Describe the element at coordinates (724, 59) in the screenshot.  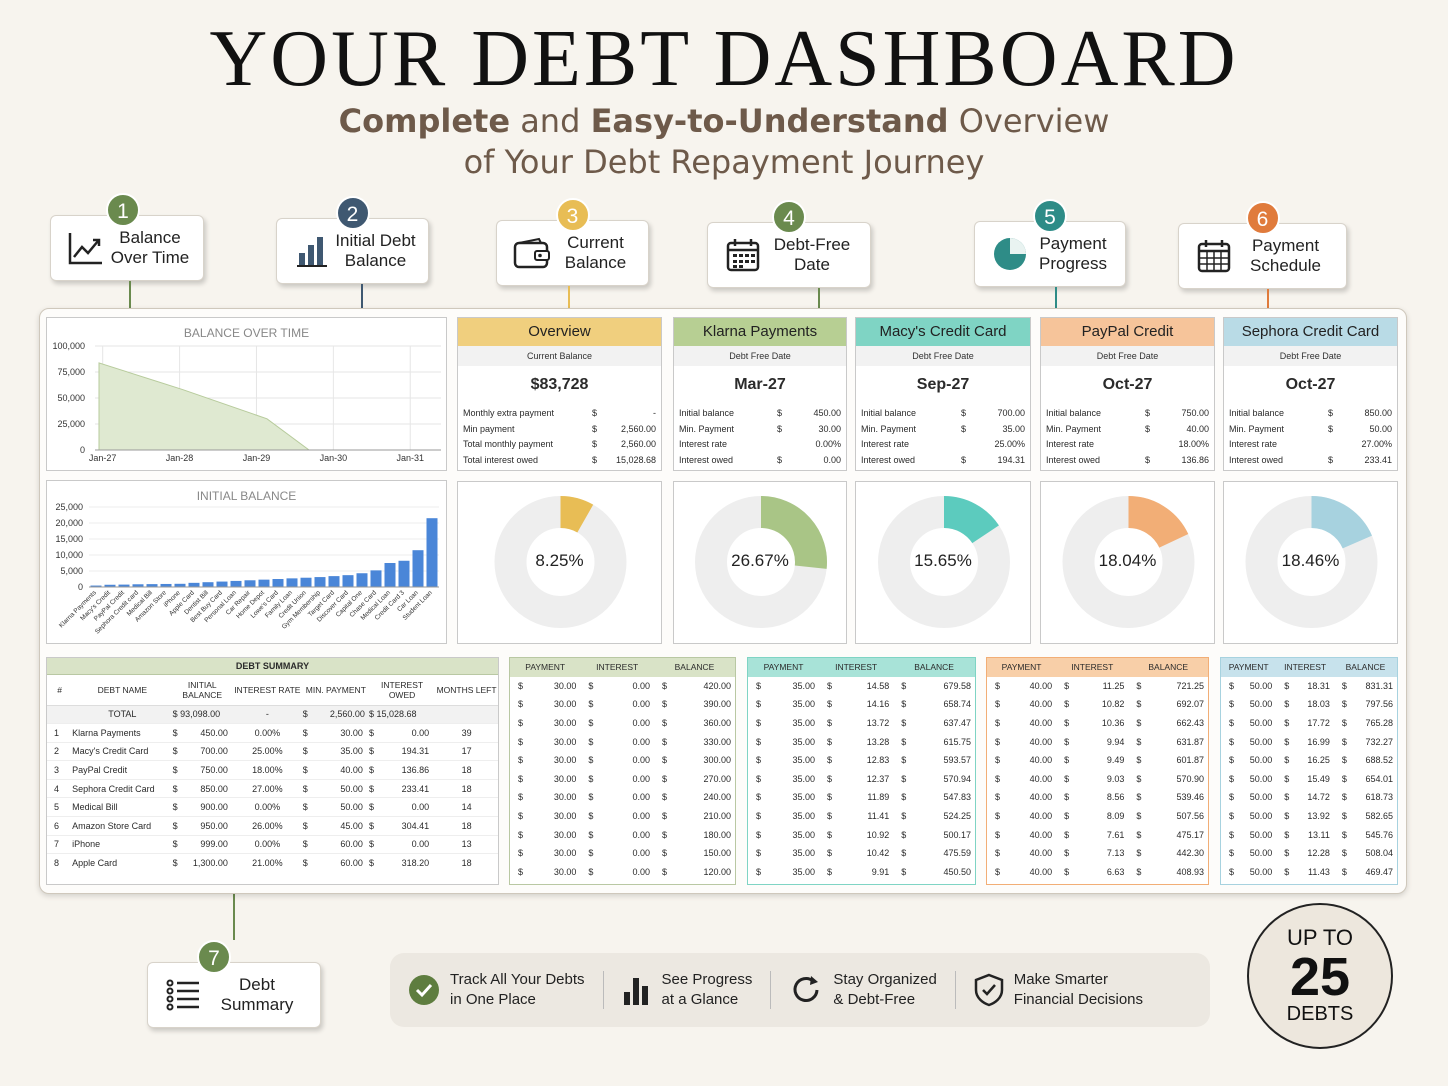
I see `page-title: YOUR DEBT DASHBOARD` at that location.